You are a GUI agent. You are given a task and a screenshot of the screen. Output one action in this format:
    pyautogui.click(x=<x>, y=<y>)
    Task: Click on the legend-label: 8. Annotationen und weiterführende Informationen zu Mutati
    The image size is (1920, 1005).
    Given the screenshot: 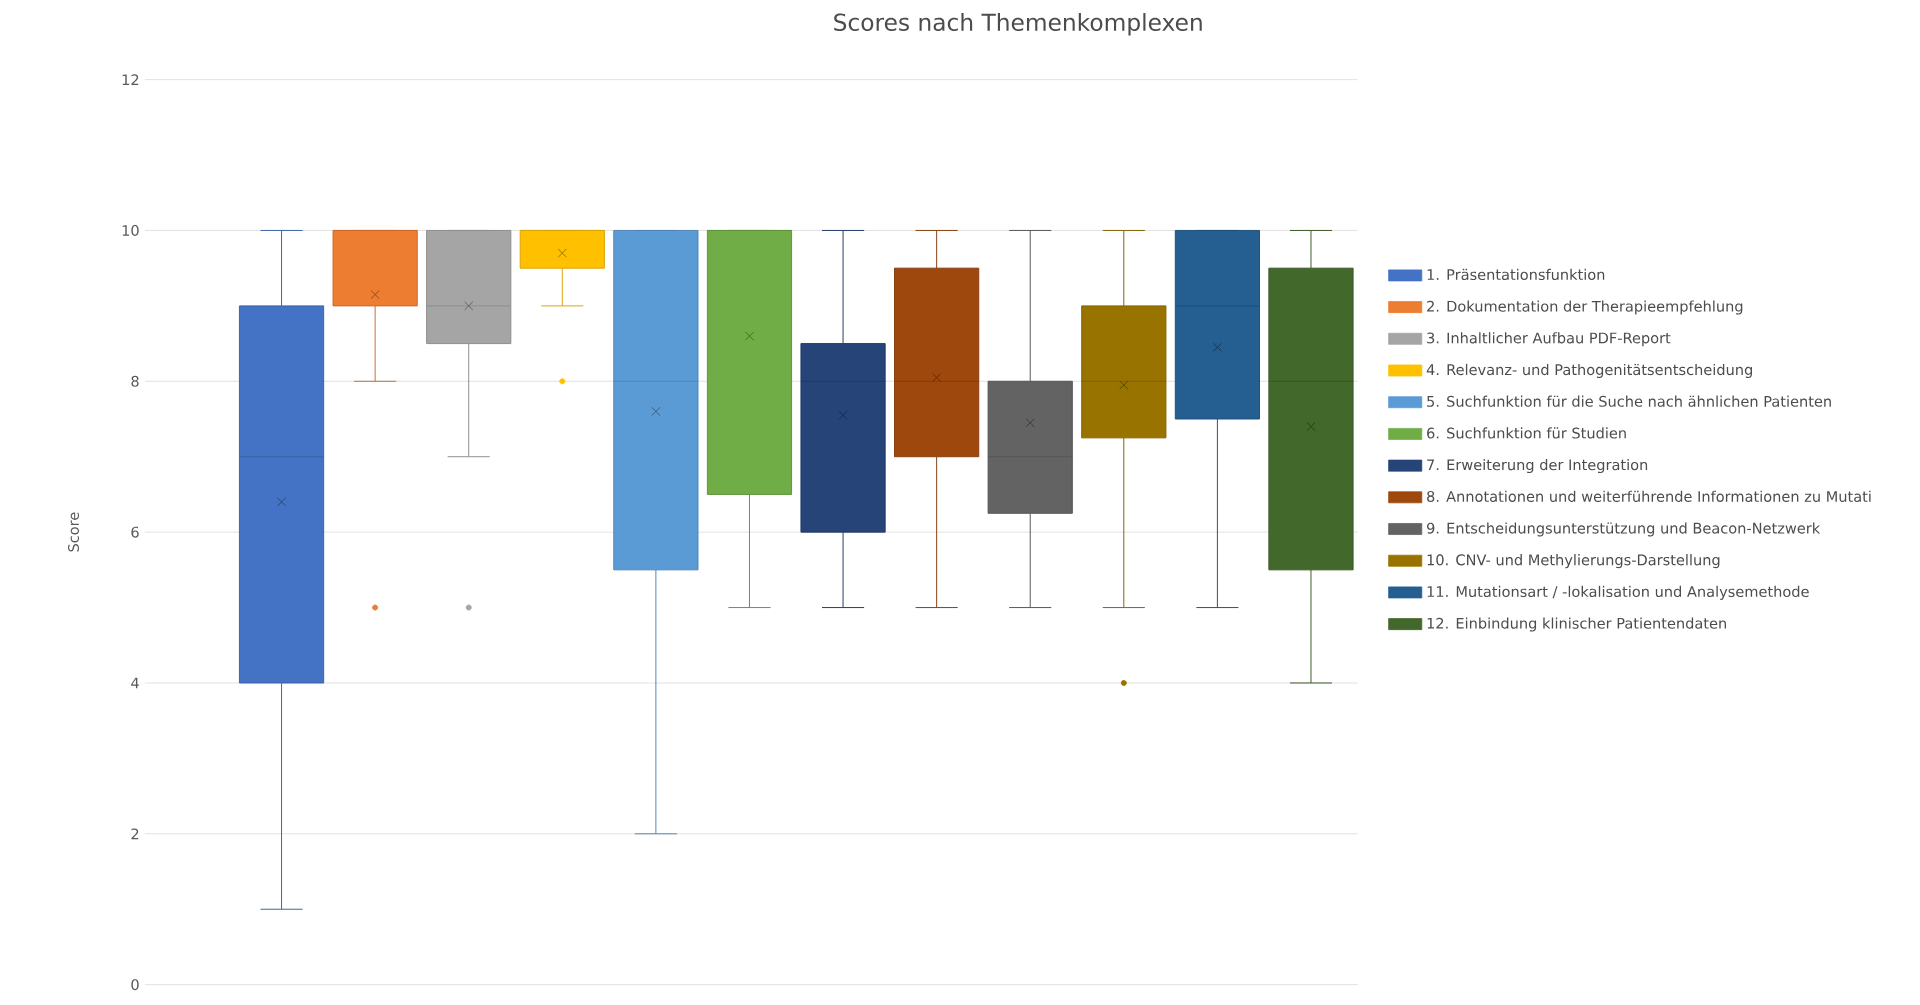 What is the action you would take?
    pyautogui.click(x=1649, y=496)
    